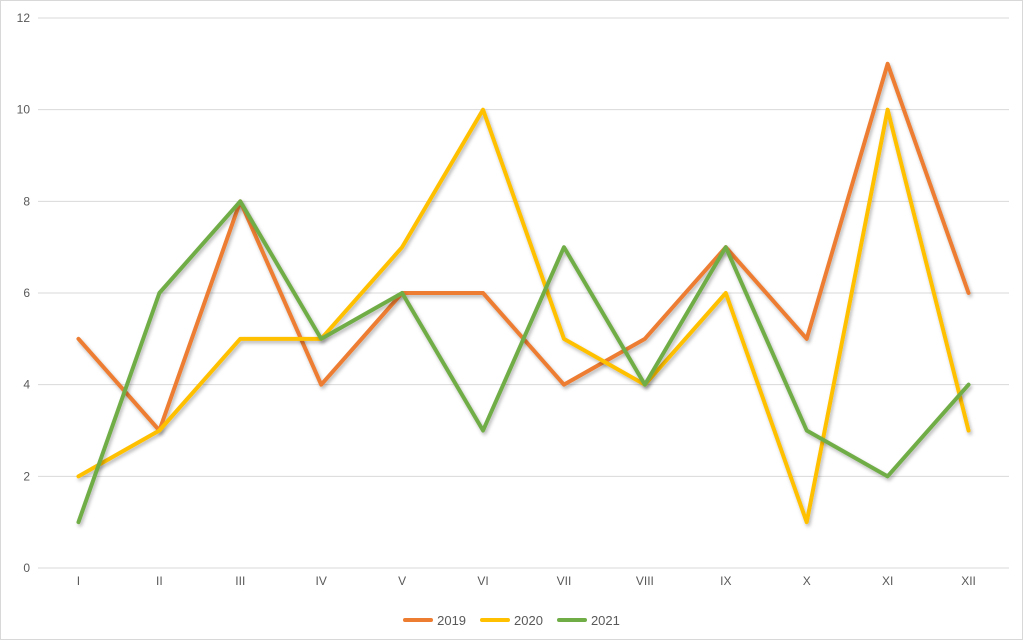 The image size is (1023, 640). What do you see at coordinates (725, 581) in the screenshot?
I see `x-tick-label: IX` at bounding box center [725, 581].